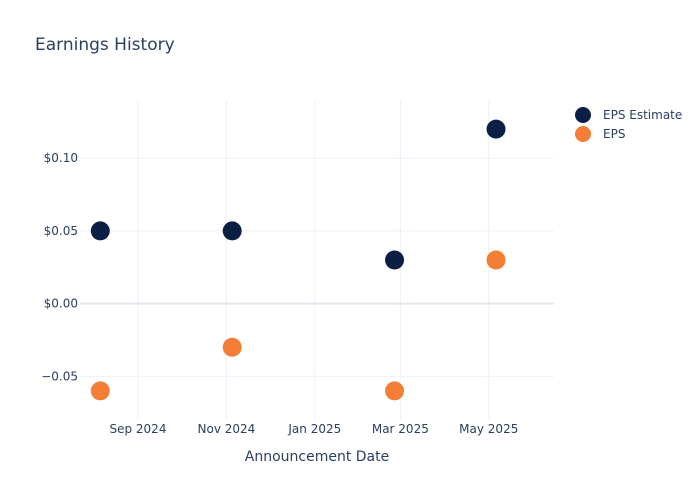  I want to click on x-tick-label: Sep 2024, so click(137, 429).